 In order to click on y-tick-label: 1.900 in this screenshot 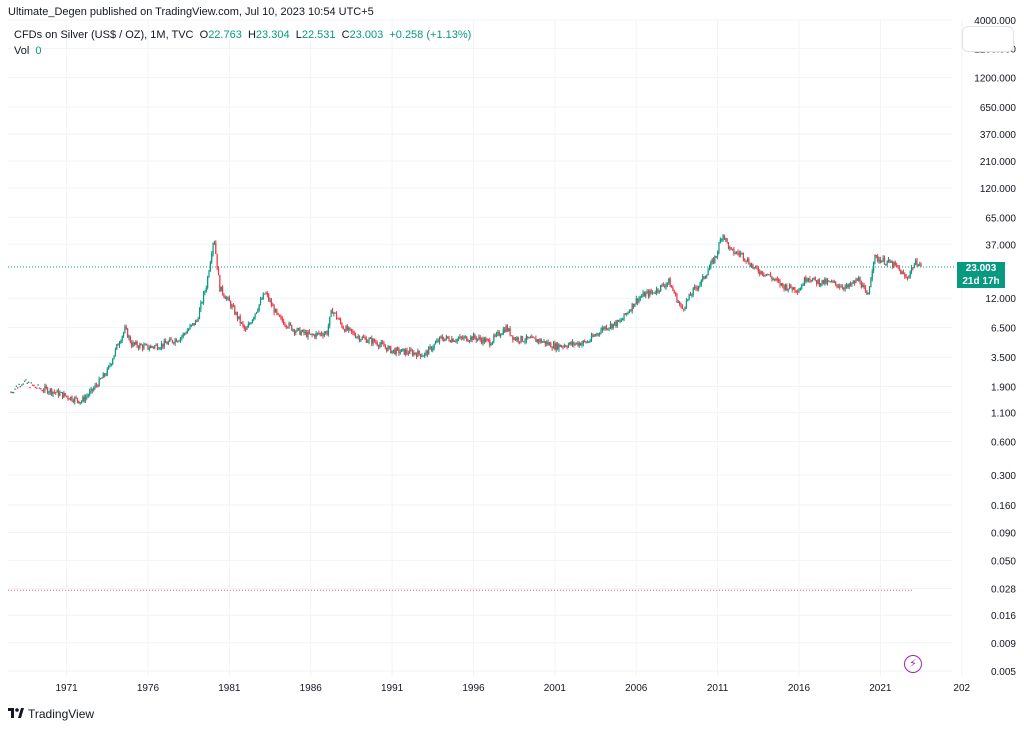, I will do `click(1003, 387)`.